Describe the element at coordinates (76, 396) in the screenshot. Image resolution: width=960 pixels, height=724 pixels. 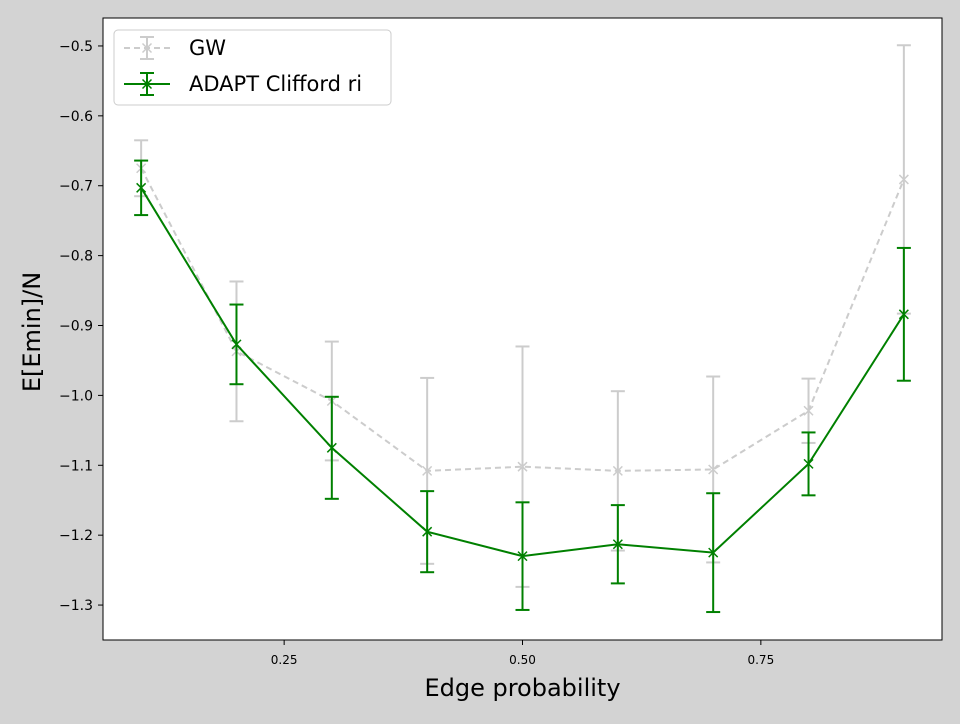
I see `y-tick-label: −1.0` at that location.